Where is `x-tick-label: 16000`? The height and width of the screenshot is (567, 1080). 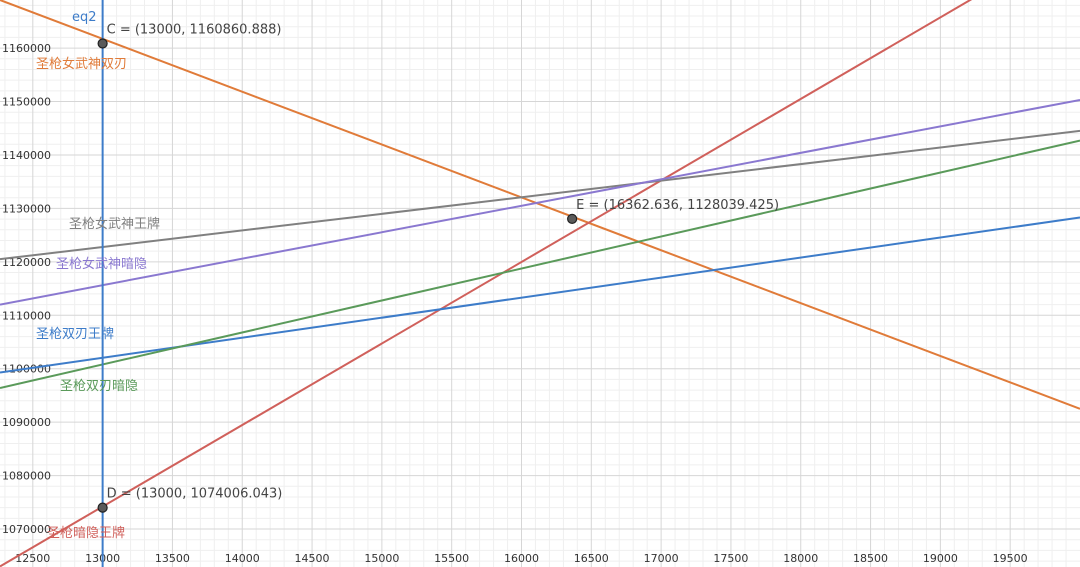
x-tick-label: 16000 is located at coordinates (521, 558).